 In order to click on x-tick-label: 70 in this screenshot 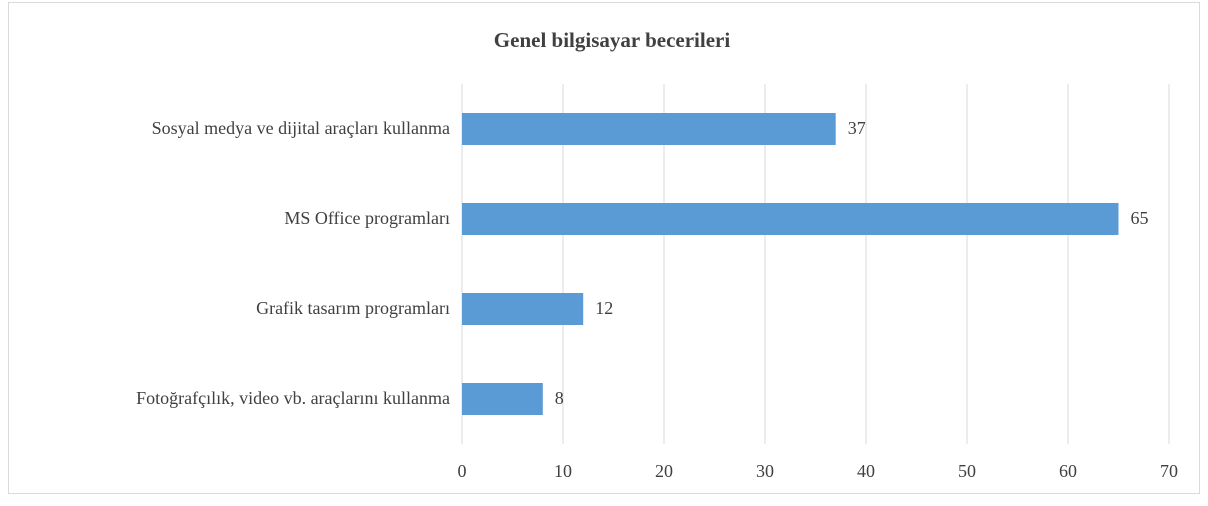, I will do `click(1169, 471)`.